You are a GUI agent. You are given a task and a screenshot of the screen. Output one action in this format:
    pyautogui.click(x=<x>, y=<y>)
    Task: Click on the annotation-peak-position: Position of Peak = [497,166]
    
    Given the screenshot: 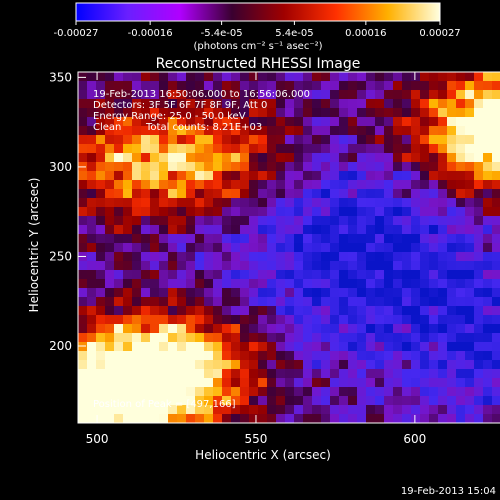 What is the action you would take?
    pyautogui.click(x=164, y=404)
    